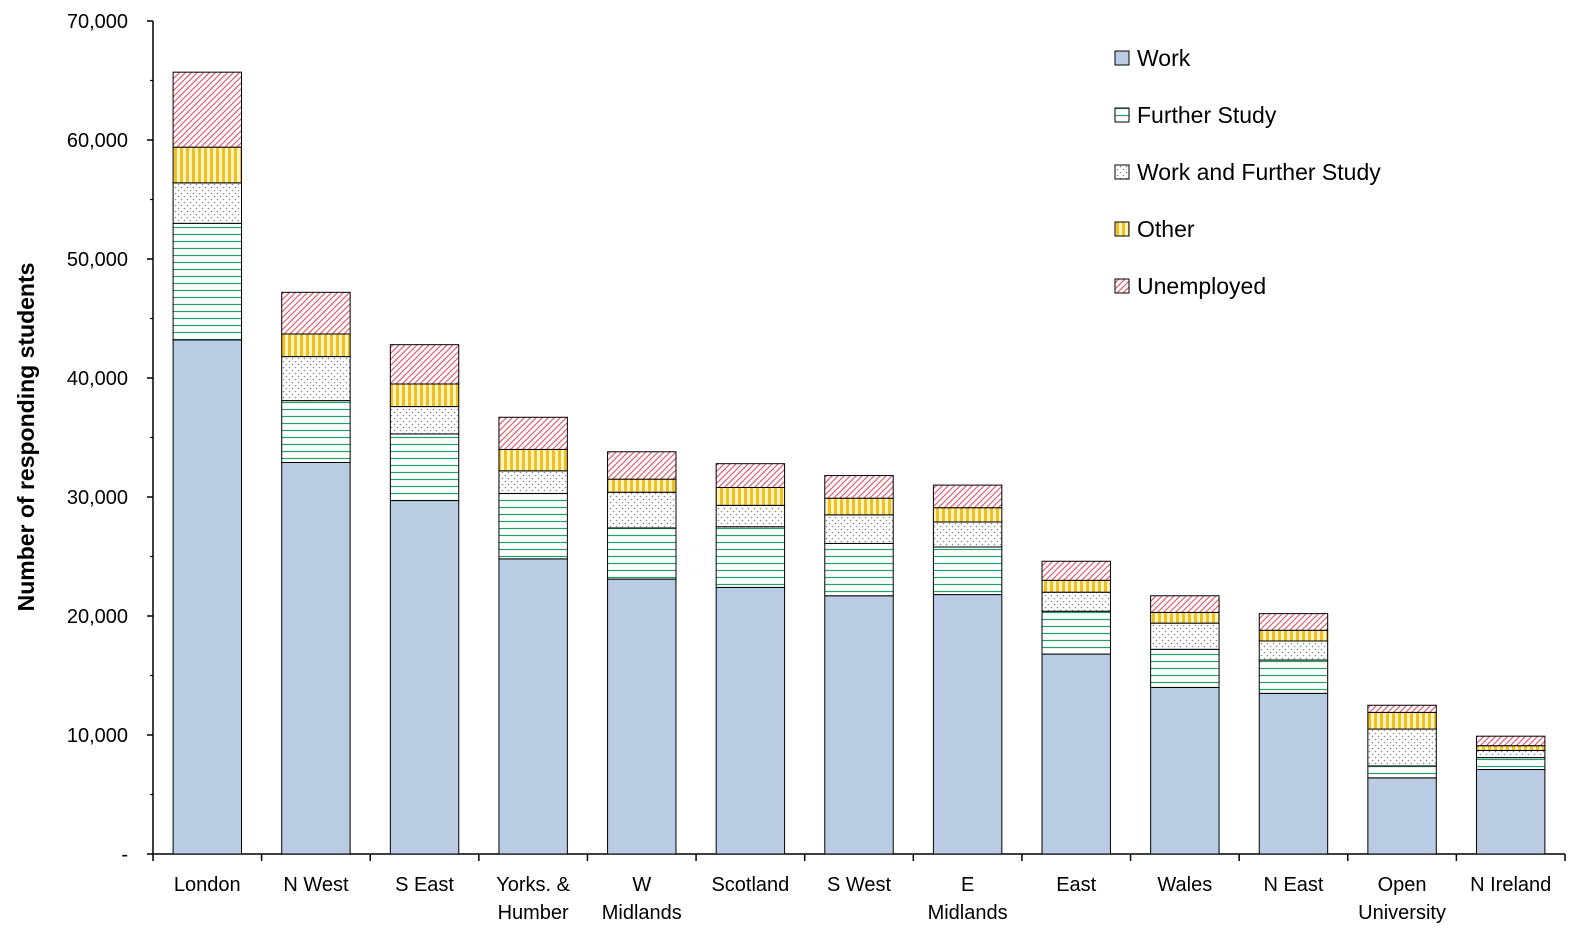  Describe the element at coordinates (1293, 885) in the screenshot. I see `x-tick-label: N East` at that location.